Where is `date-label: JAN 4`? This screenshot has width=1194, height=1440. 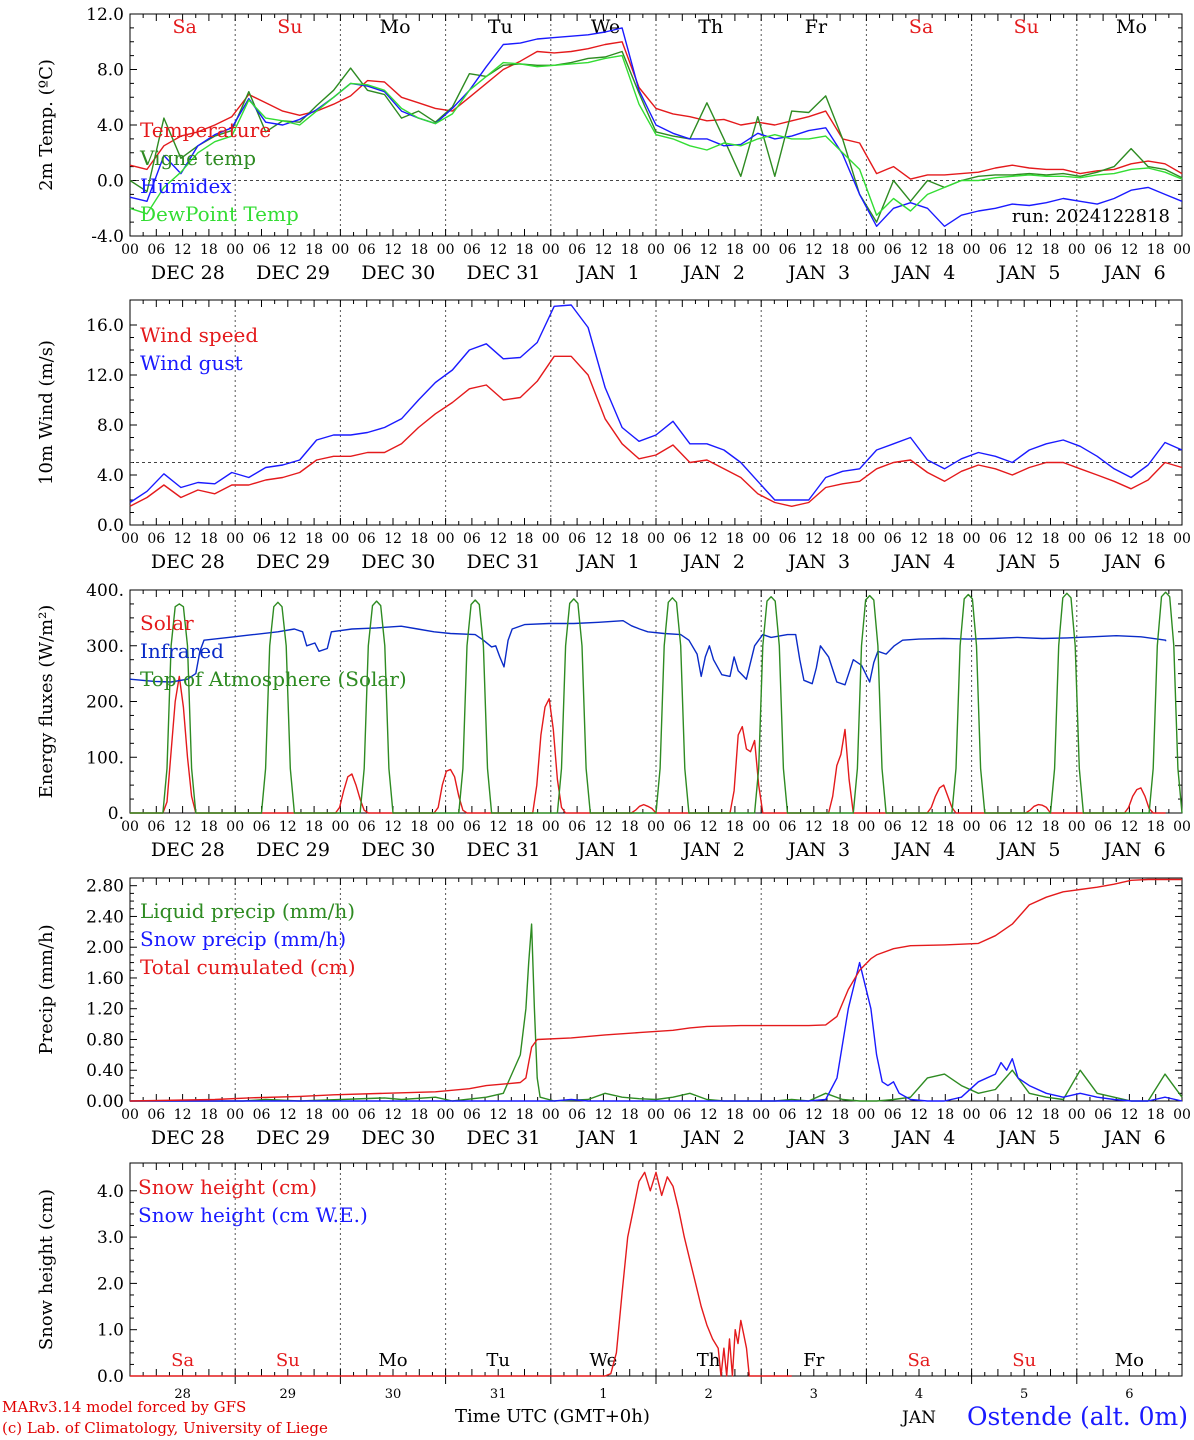
date-label: JAN 4 is located at coordinates (923, 273).